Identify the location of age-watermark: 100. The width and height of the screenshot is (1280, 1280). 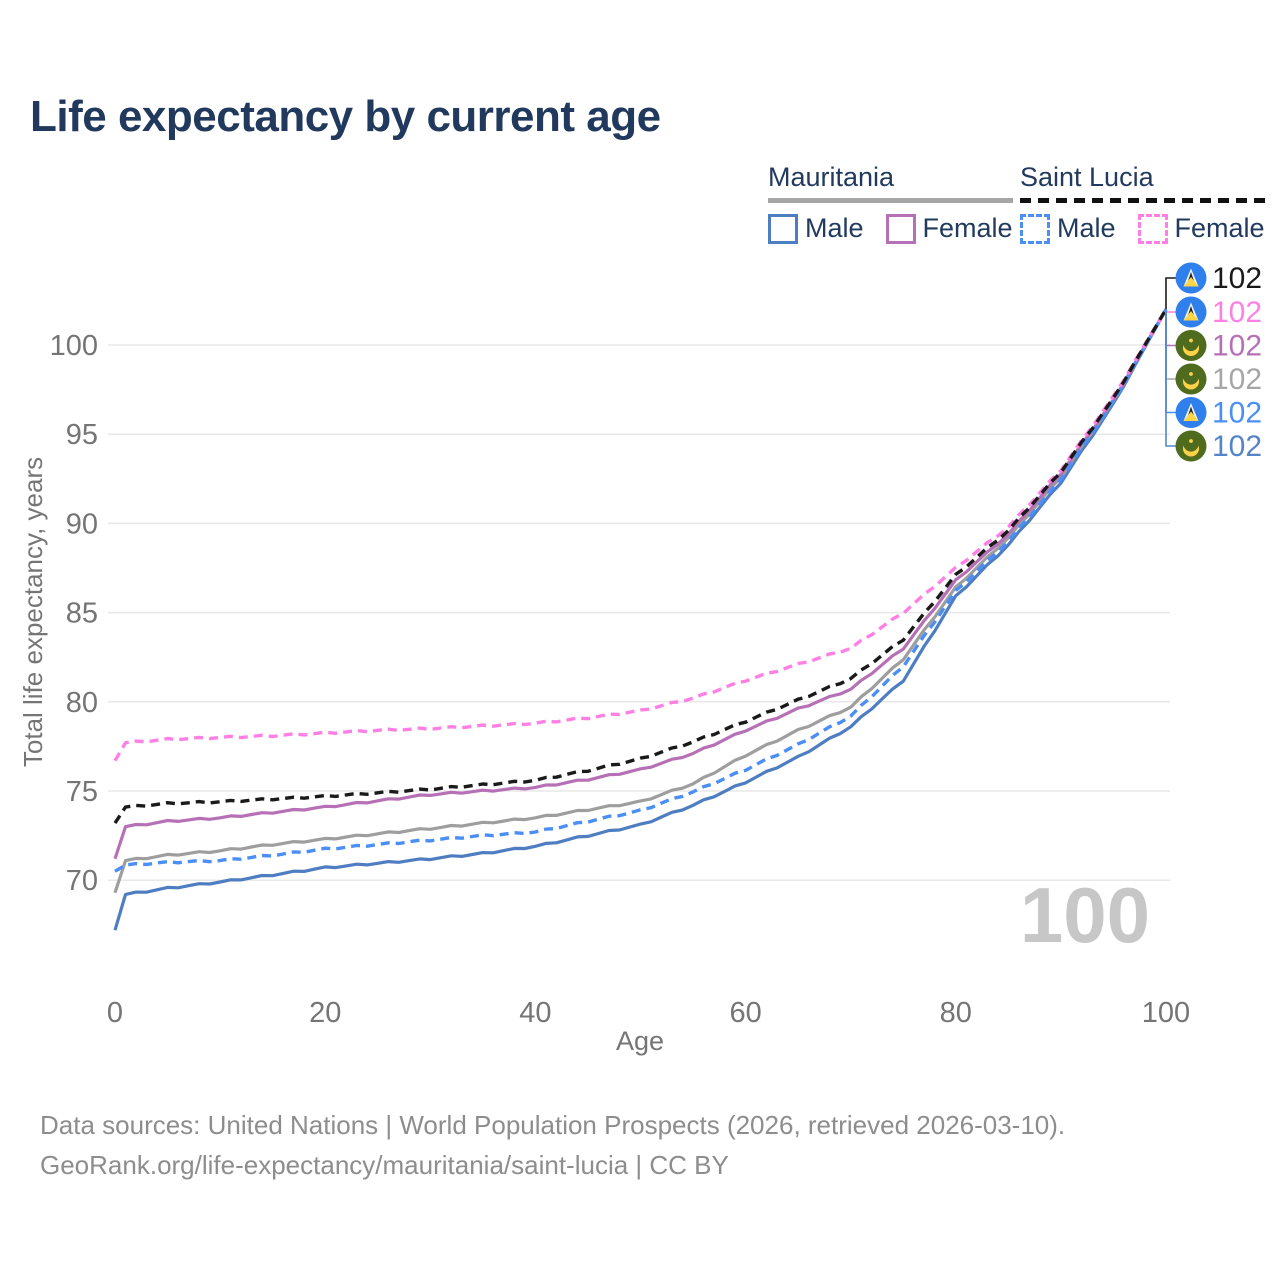
(1085, 915).